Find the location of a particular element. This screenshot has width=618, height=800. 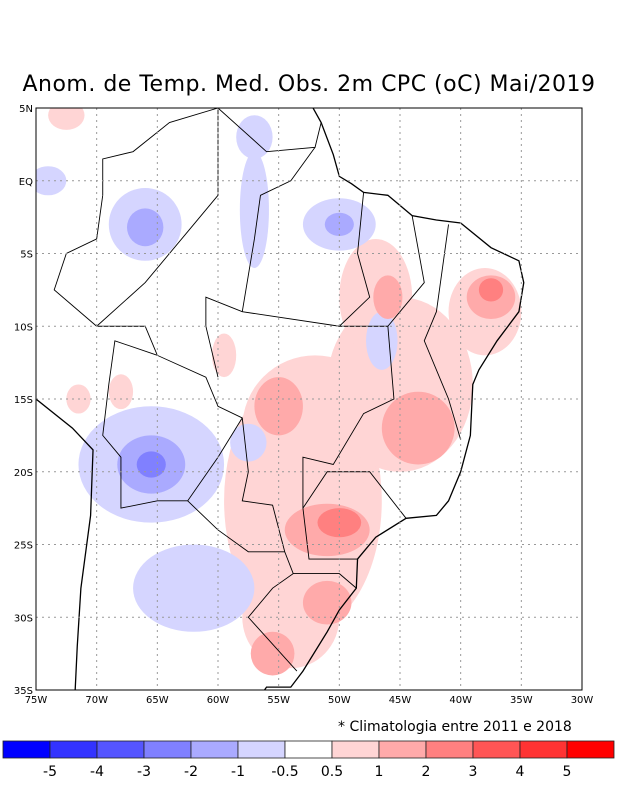

lon-tick-label: 65W is located at coordinates (157, 700).